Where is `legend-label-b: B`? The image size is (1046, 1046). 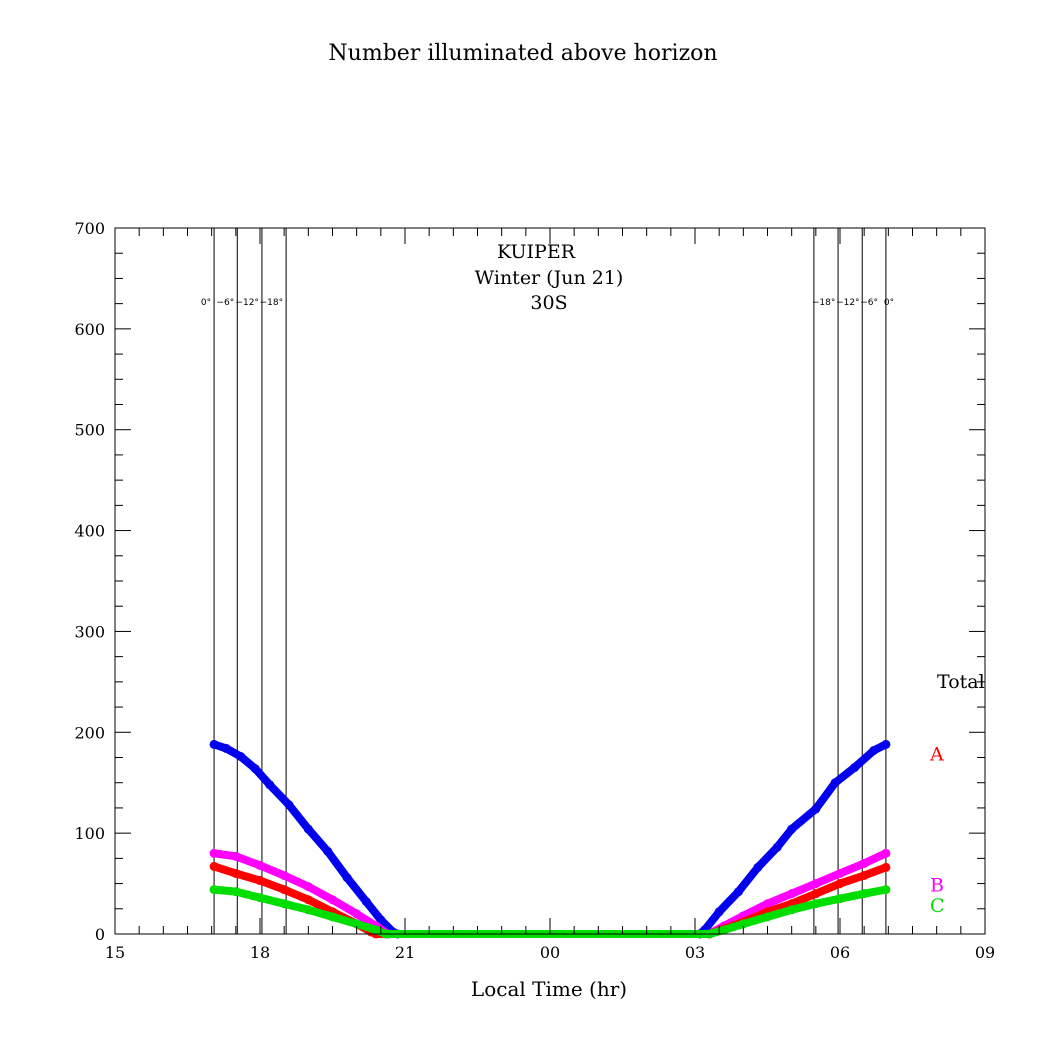 legend-label-b: B is located at coordinates (937, 886).